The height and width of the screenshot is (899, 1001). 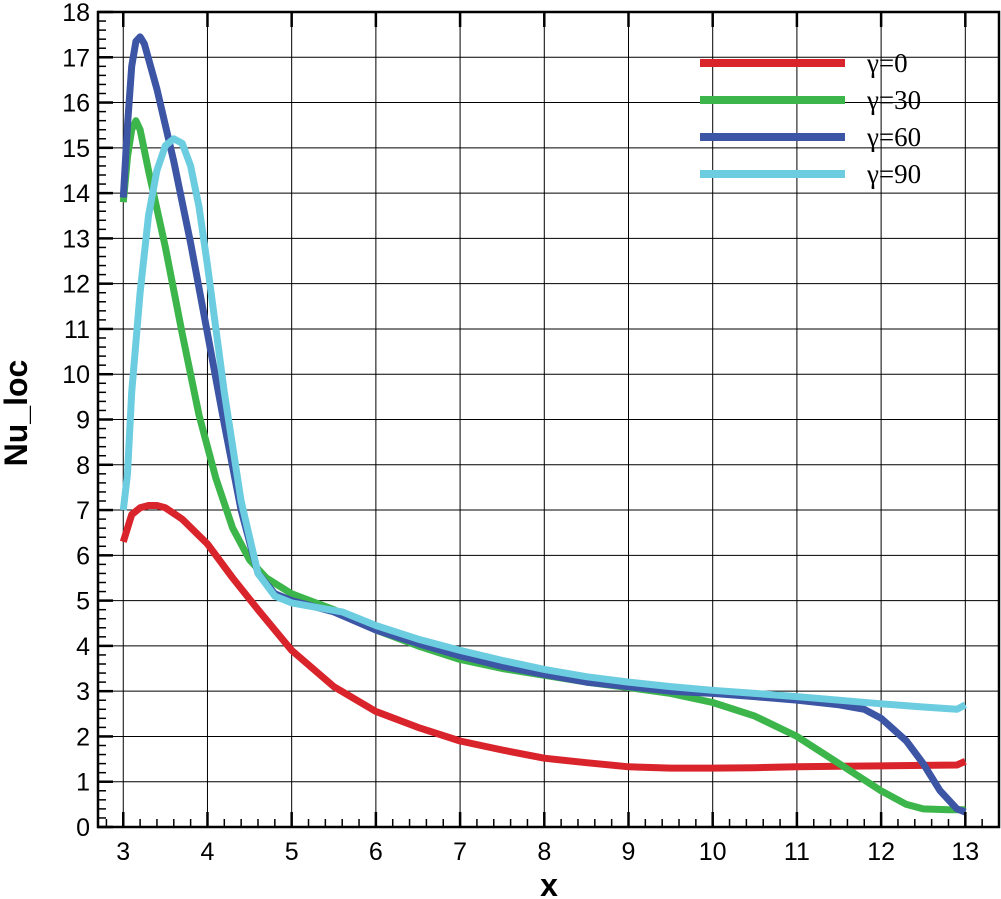 What do you see at coordinates (83, 647) in the screenshot?
I see `y-tick-label: 4` at bounding box center [83, 647].